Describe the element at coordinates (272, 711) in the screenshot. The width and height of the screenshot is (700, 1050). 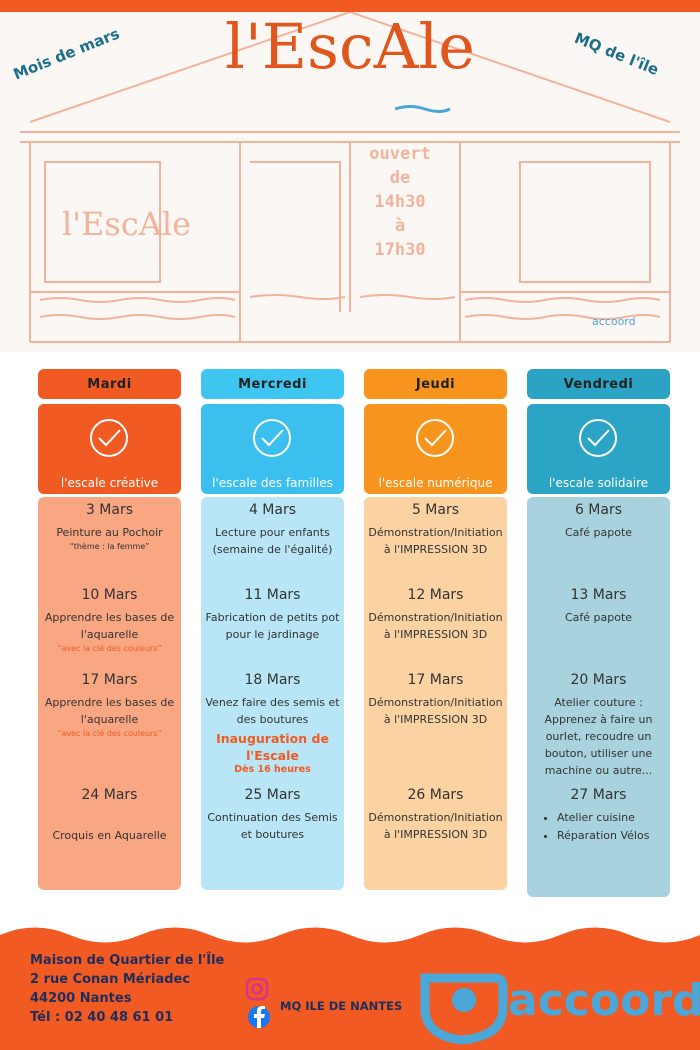
I see `event-text: Venez faire des semis et des boutures` at that location.